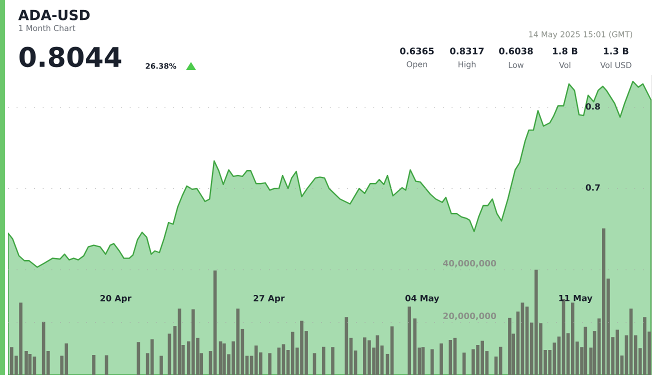 Image resolution: width=652 pixels, height=375 pixels. Describe the element at coordinates (593, 106) in the screenshot. I see `y-tick-label: 0.8` at that location.